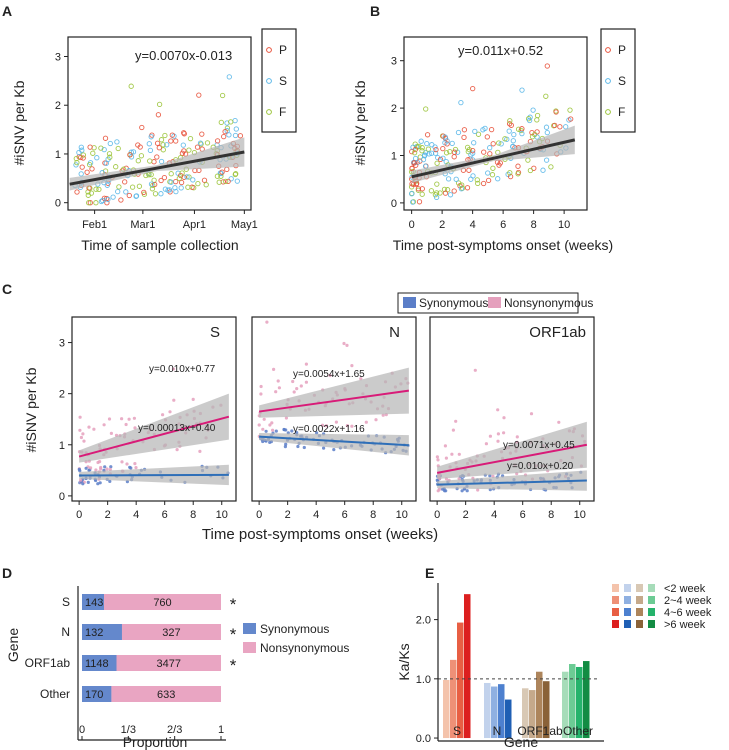 The image size is (729, 750). I want to click on panel-d-legend-nonsyn-swatch, so click(249, 647).